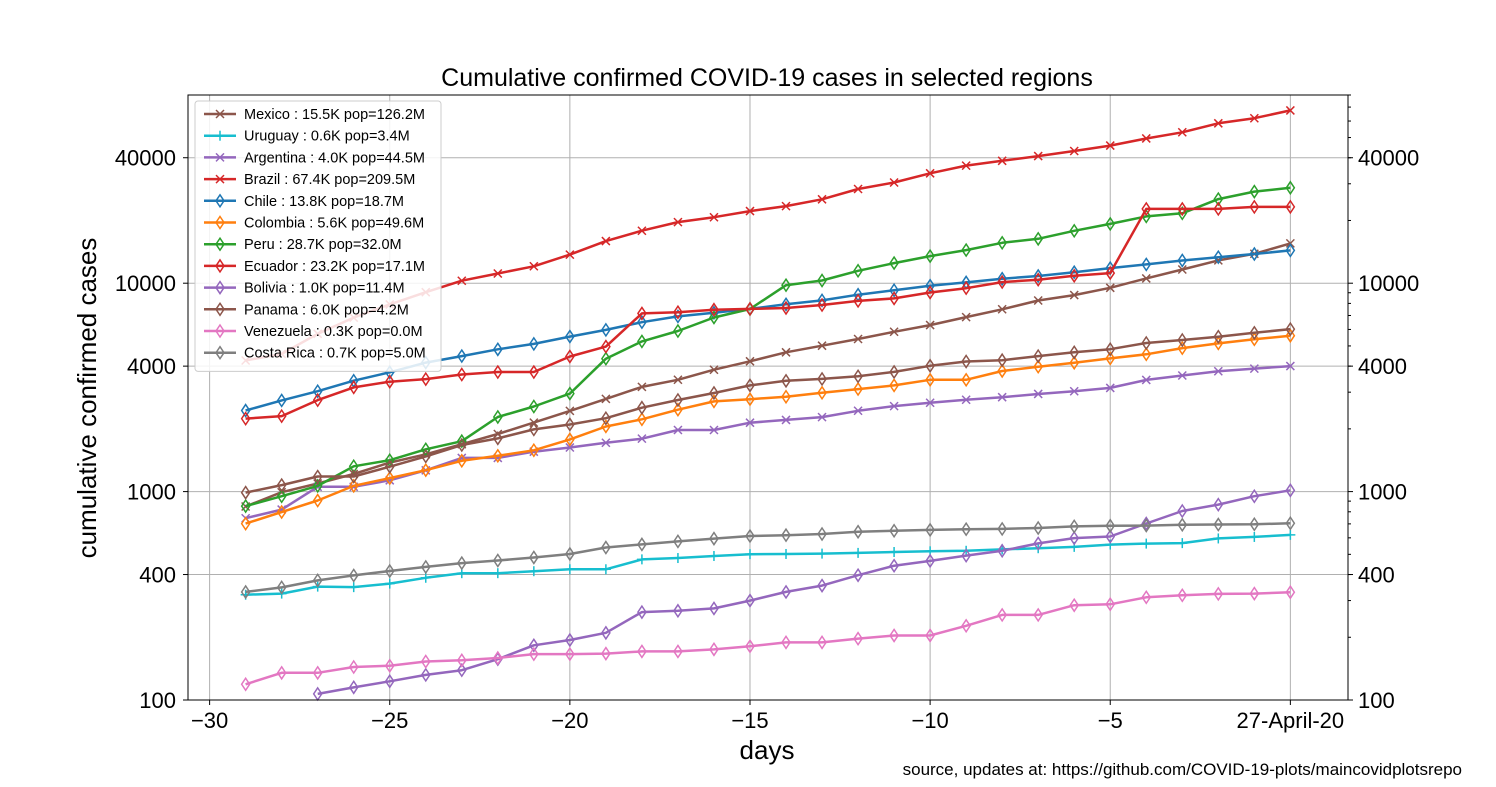  I want to click on legend-entry: Venezuela : 0.3K pop=0.0M, so click(313, 331).